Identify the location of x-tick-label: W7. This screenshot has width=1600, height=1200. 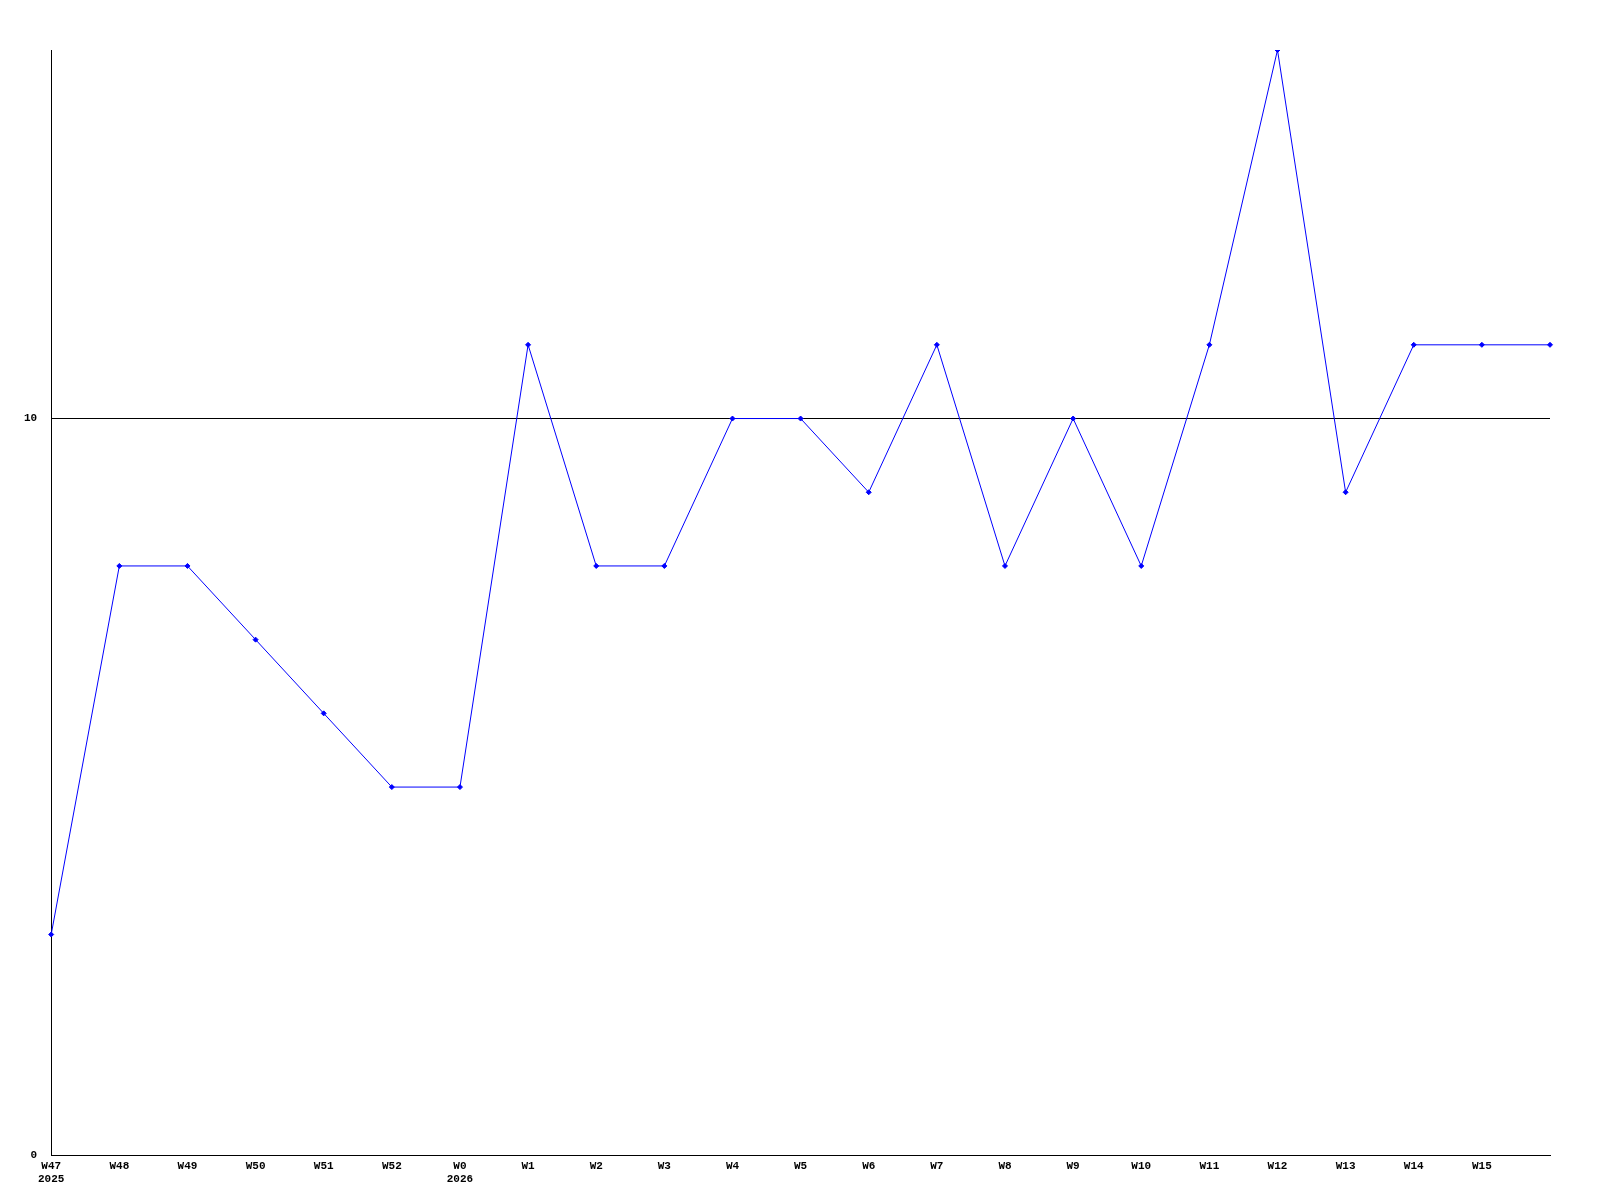
(937, 1165).